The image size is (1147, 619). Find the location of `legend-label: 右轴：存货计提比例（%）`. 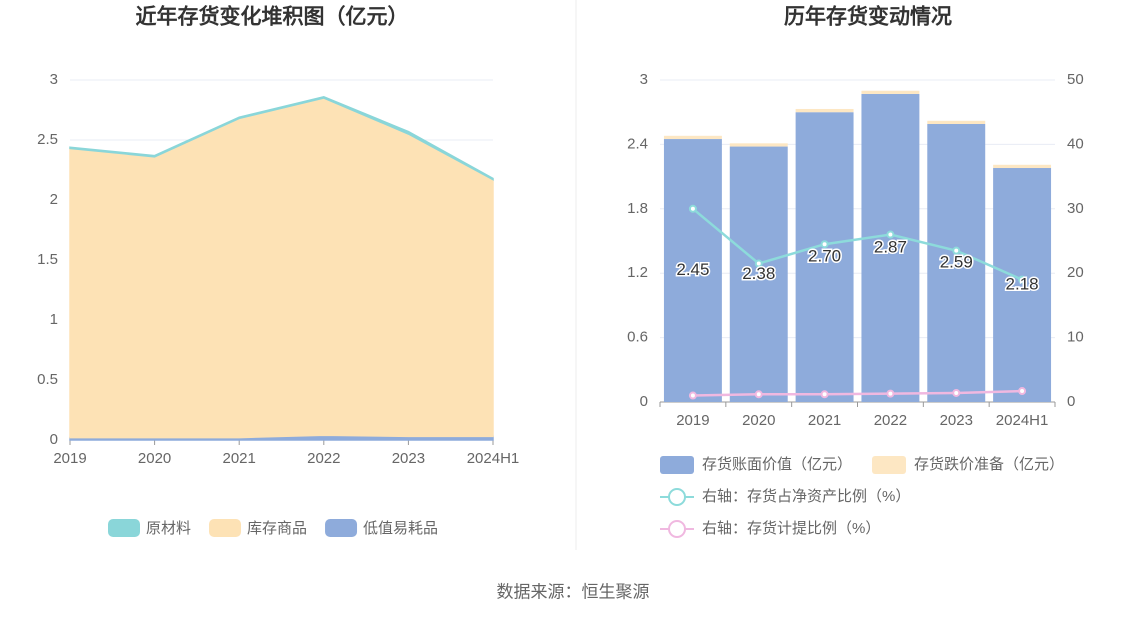

legend-label: 右轴：存货计提比例（%） is located at coordinates (791, 528).